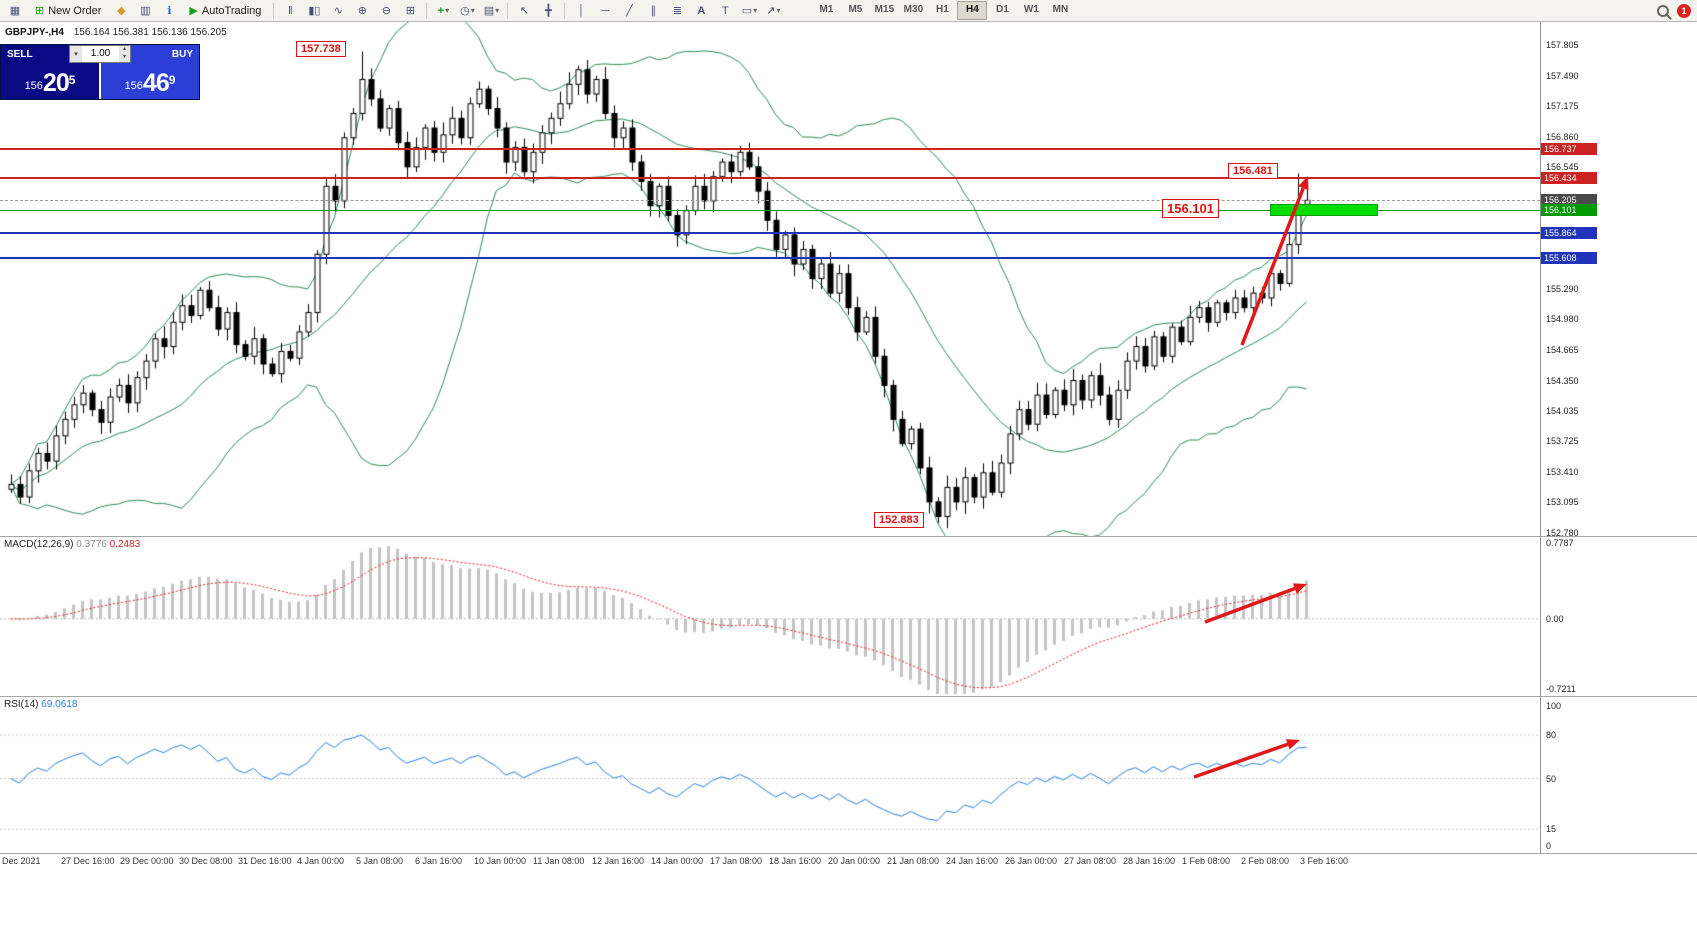  Describe the element at coordinates (1324, 210) in the screenshot. I see `supply-zone-rectangle` at that location.